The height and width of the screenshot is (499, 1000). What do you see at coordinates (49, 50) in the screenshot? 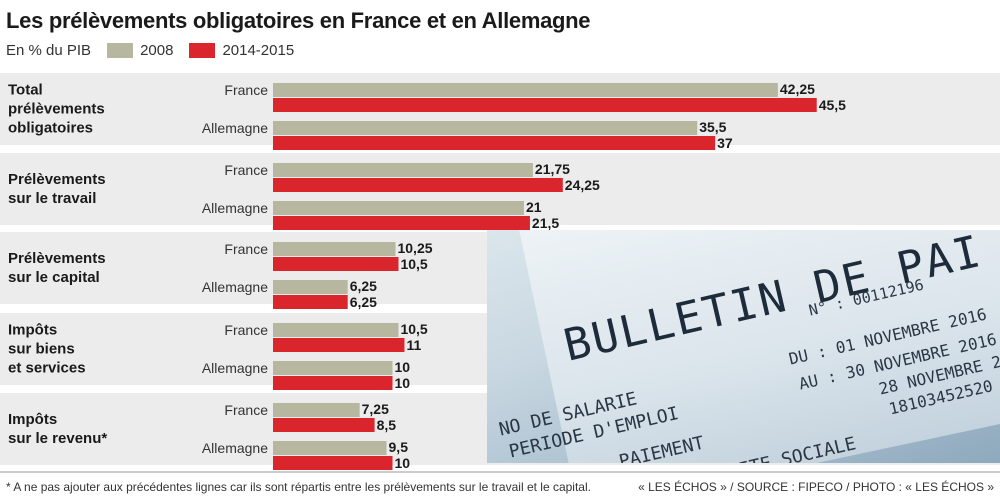
I see `unit-label: En % du PIB` at bounding box center [49, 50].